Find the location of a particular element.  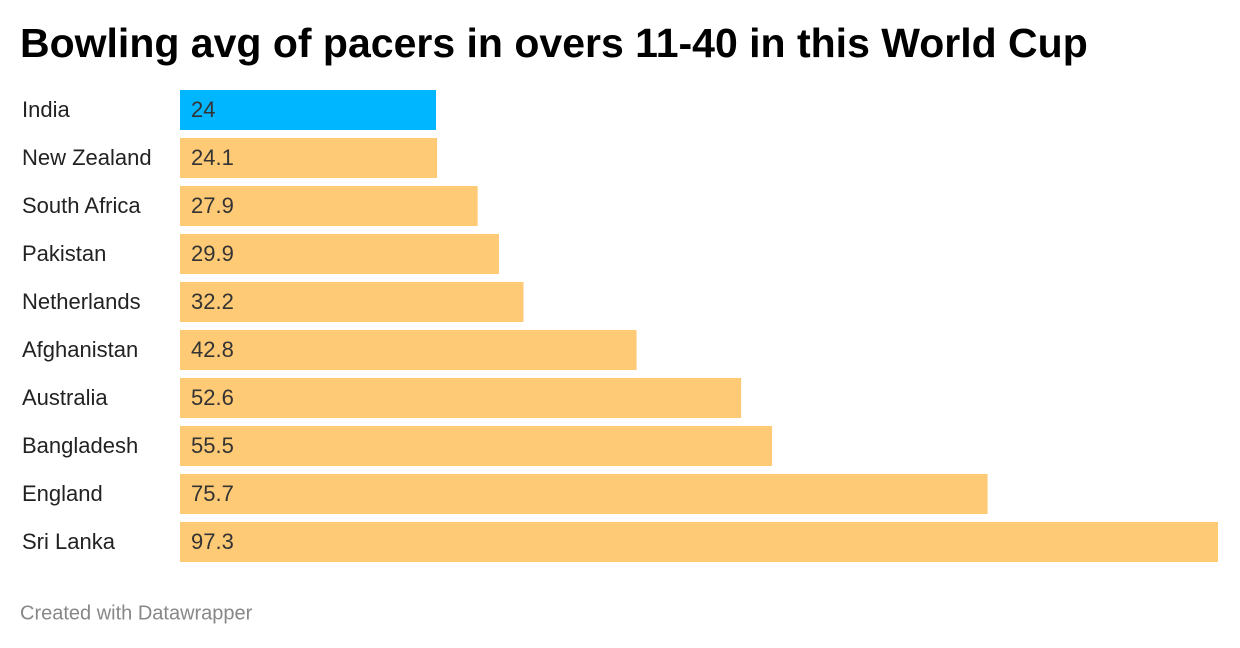

category-label: England is located at coordinates (62, 493).